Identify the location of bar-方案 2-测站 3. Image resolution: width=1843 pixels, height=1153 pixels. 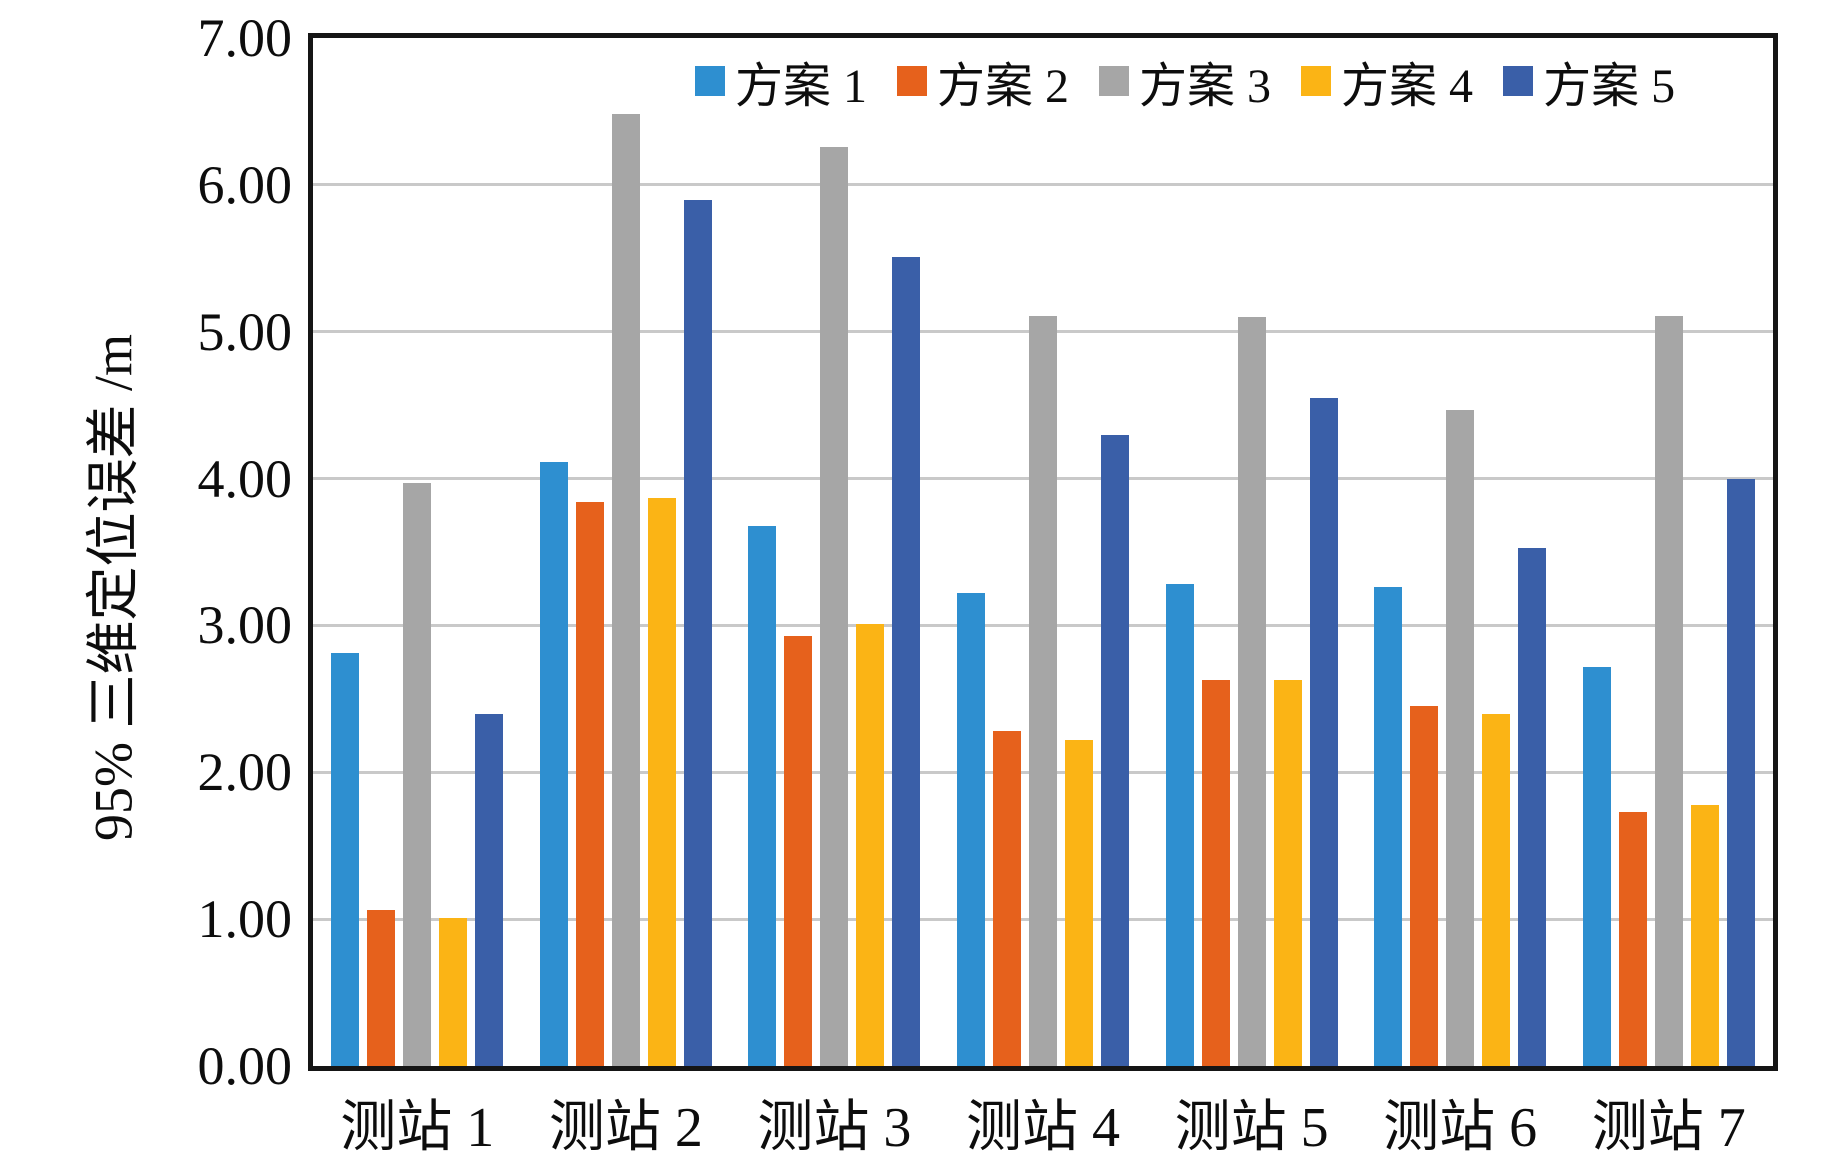
(798, 850).